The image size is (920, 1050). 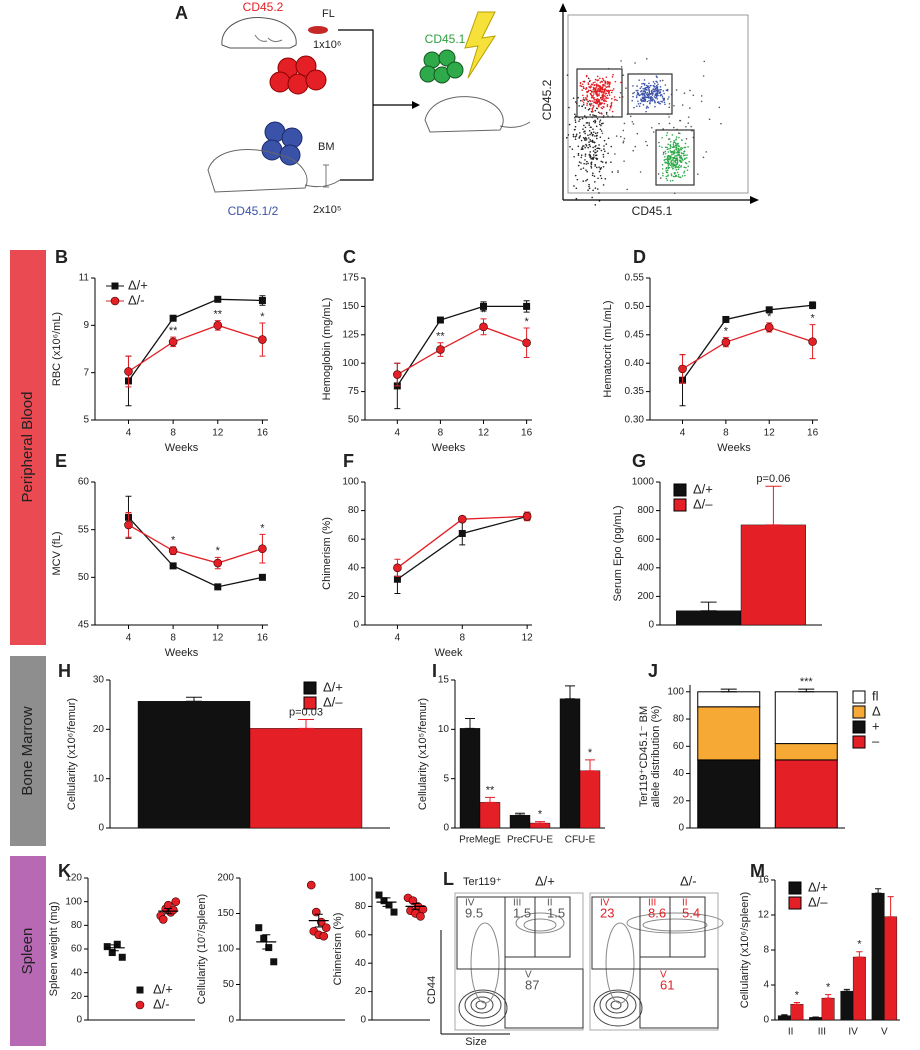 What do you see at coordinates (449, 653) in the screenshot?
I see `x-axis-label: Week` at bounding box center [449, 653].